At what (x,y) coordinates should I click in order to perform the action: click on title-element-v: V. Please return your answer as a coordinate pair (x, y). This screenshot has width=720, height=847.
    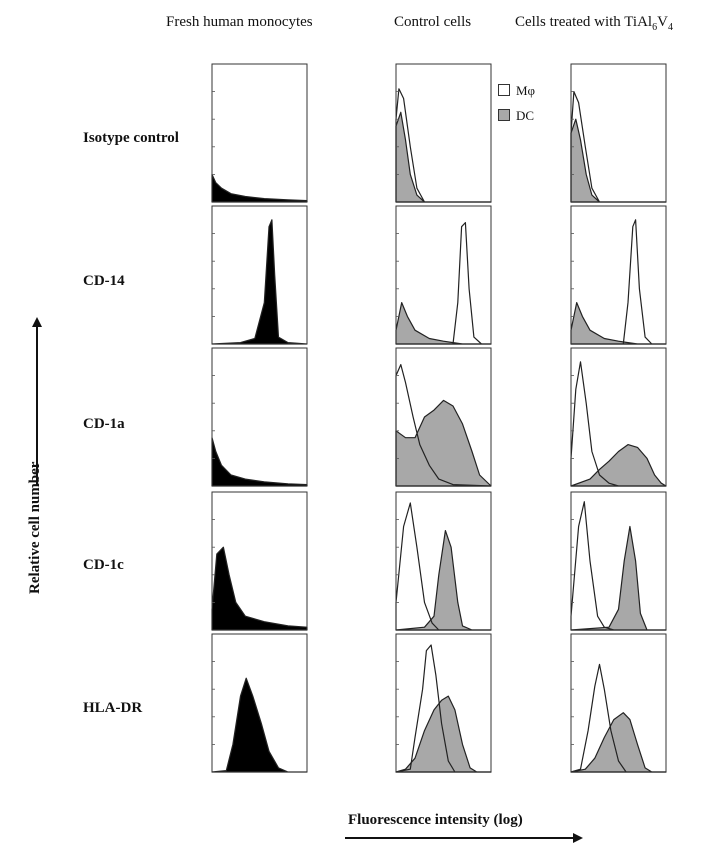
    Looking at the image, I should click on (662, 22).